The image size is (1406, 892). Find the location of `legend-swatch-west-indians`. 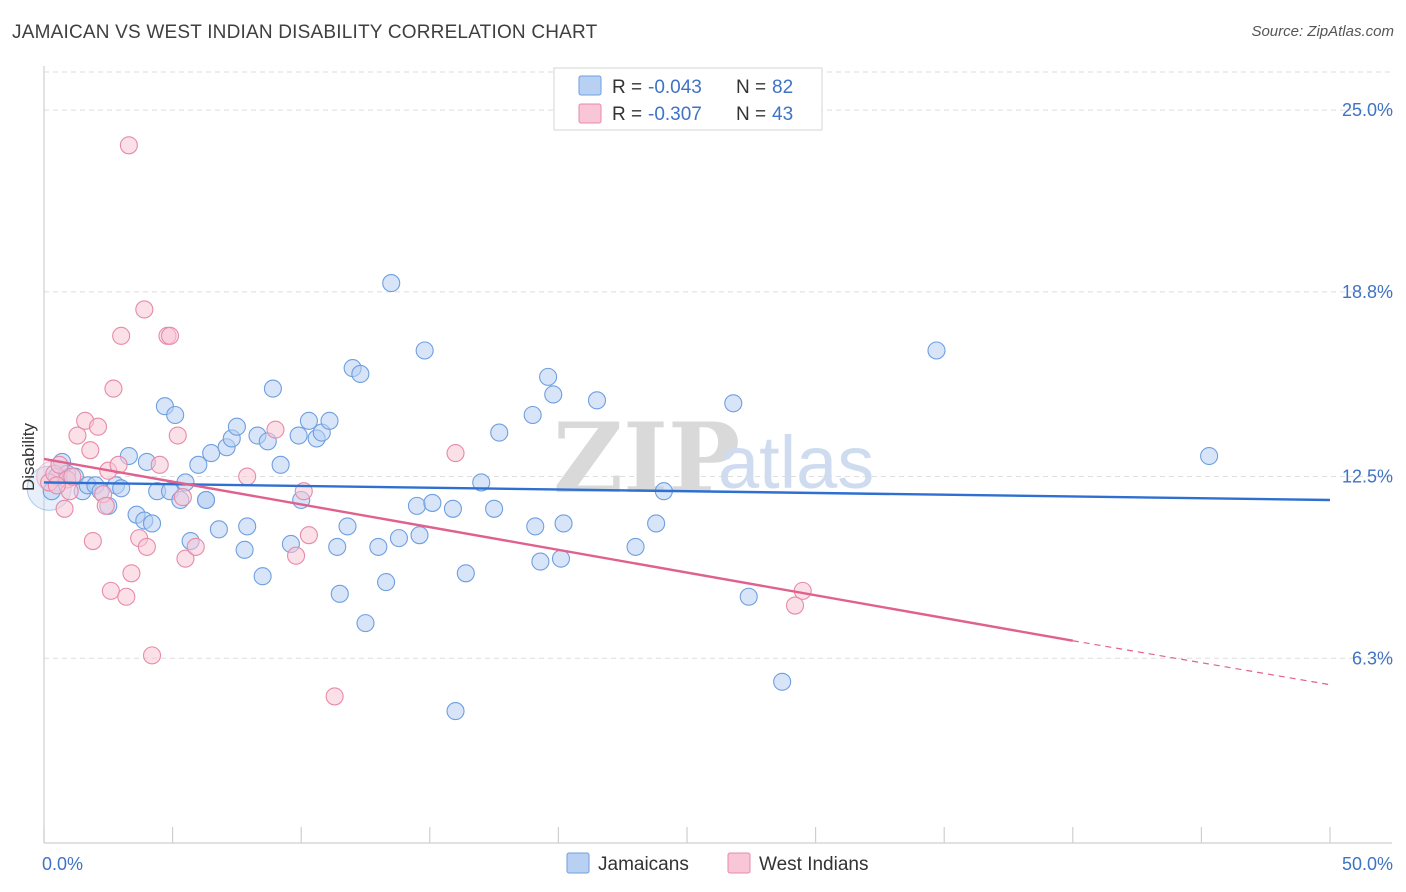

legend-swatch-west-indians is located at coordinates (590, 113).